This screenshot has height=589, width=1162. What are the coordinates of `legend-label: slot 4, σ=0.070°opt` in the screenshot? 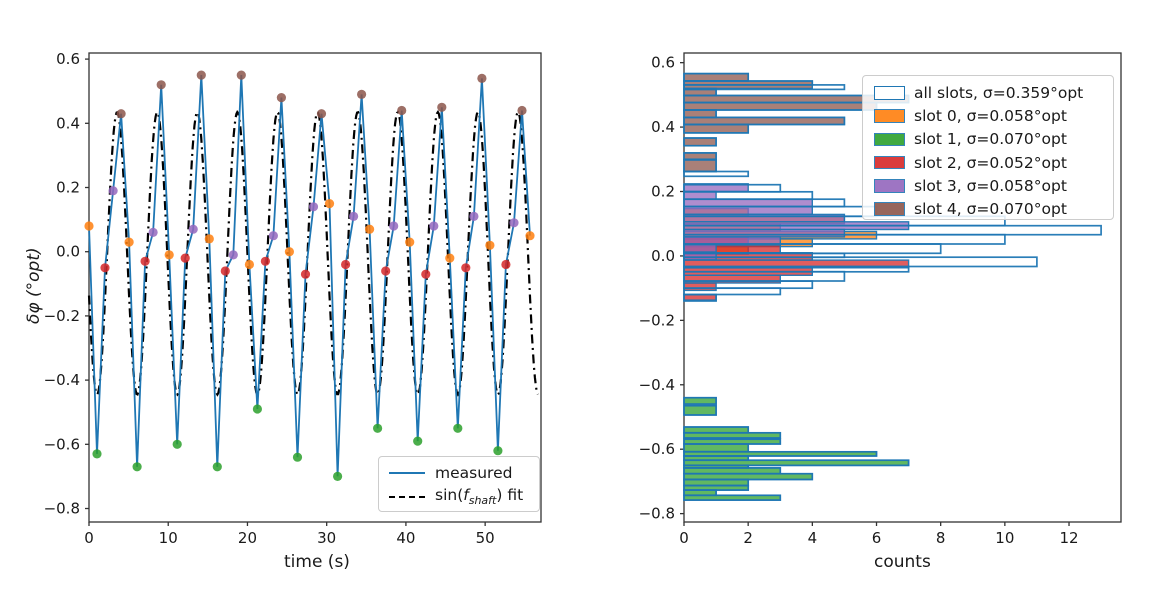 It's located at (990, 209).